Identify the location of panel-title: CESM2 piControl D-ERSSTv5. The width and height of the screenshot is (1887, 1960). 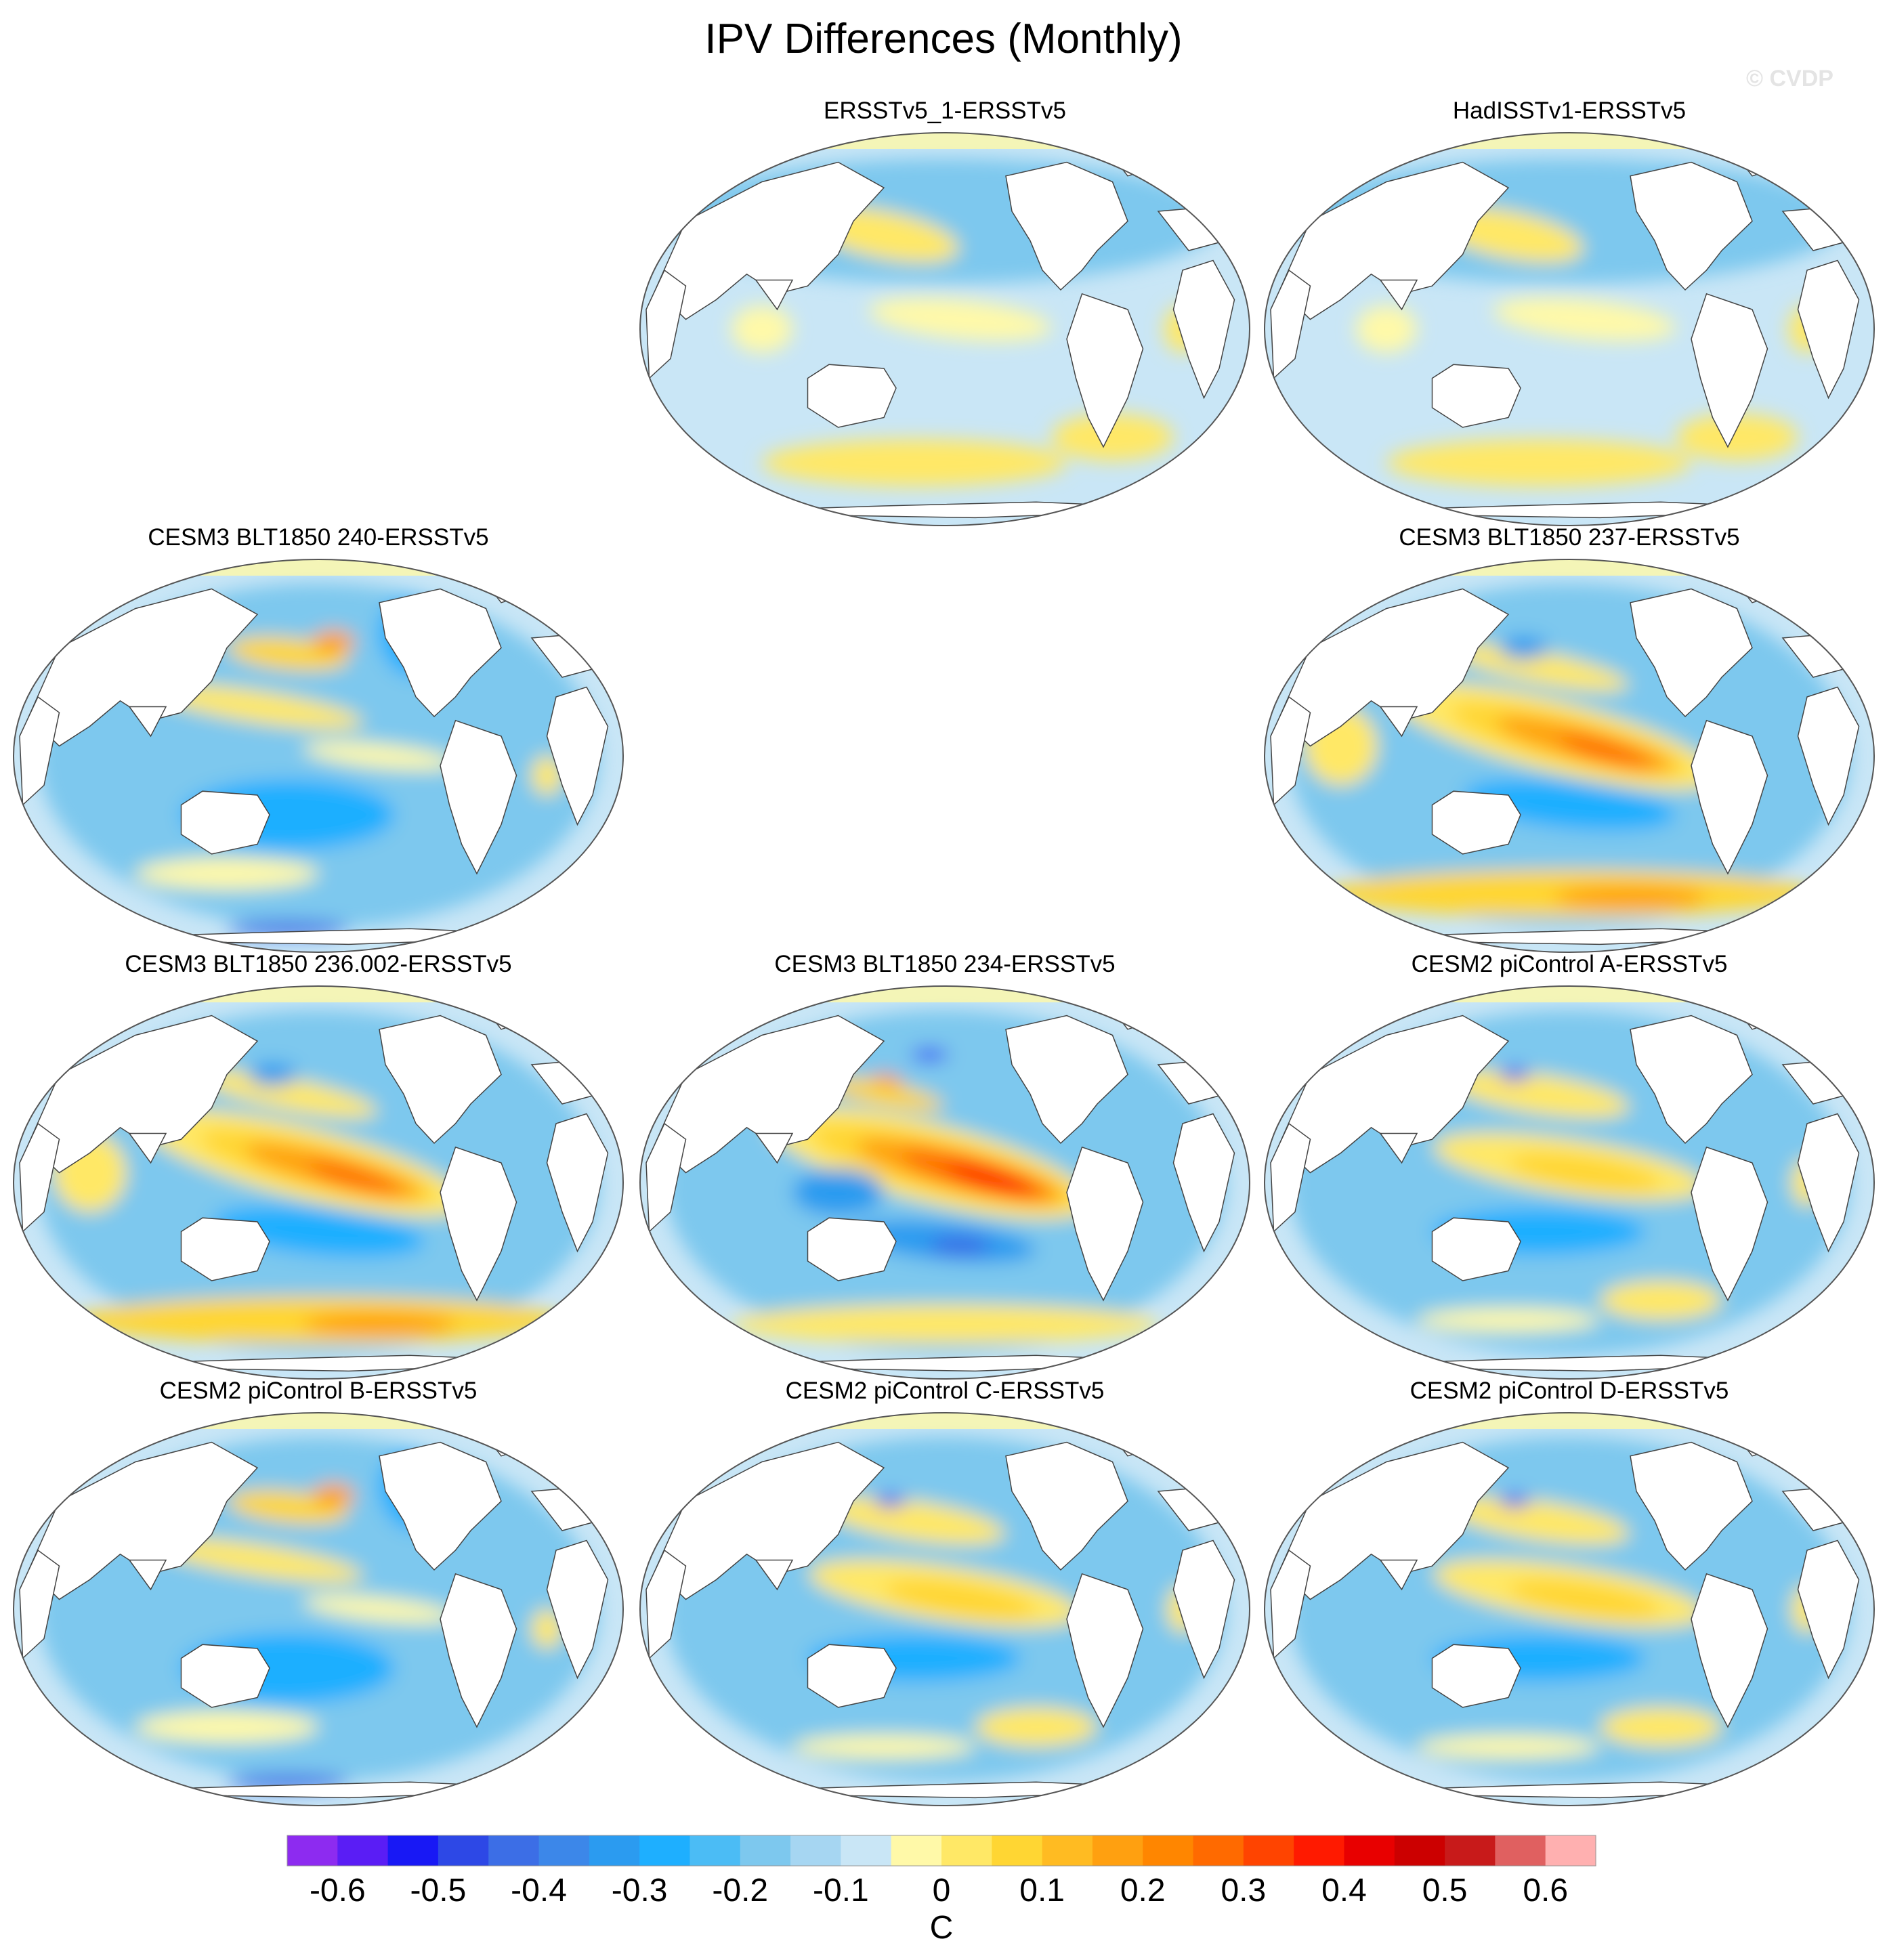
(1569, 1391).